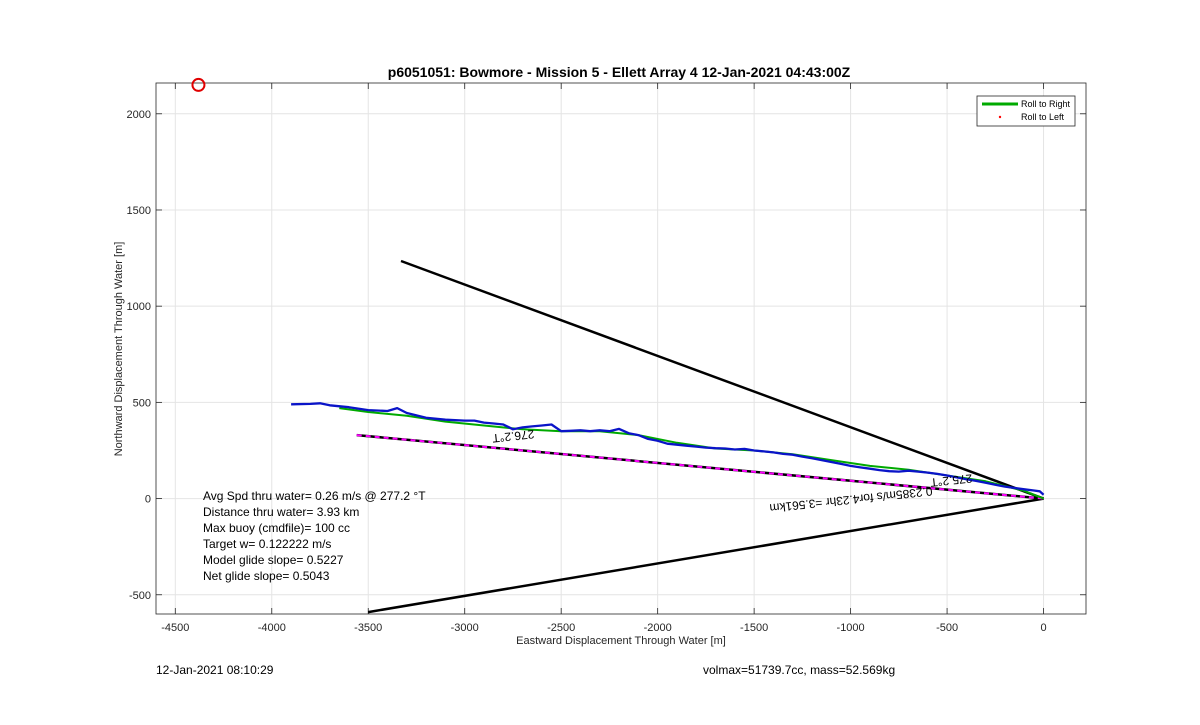  What do you see at coordinates (1043, 117) in the screenshot?
I see `legend-label-left: Roll to Left` at bounding box center [1043, 117].